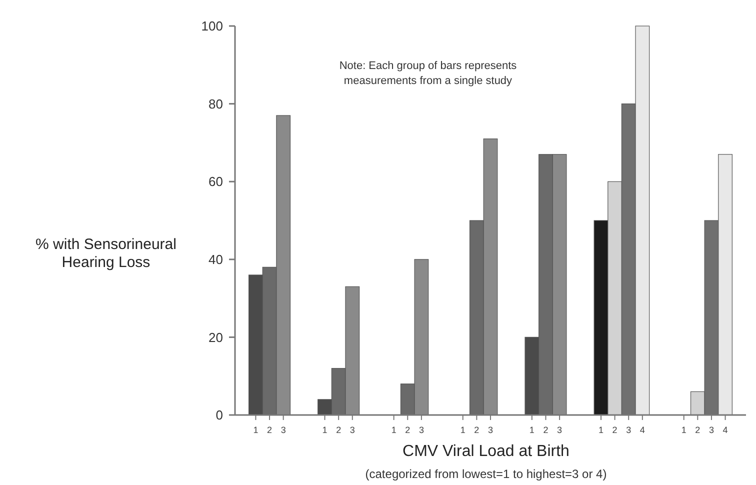 The height and width of the screenshot is (485, 756). Describe the element at coordinates (215, 259) in the screenshot. I see `y-tick-label: 40` at that location.